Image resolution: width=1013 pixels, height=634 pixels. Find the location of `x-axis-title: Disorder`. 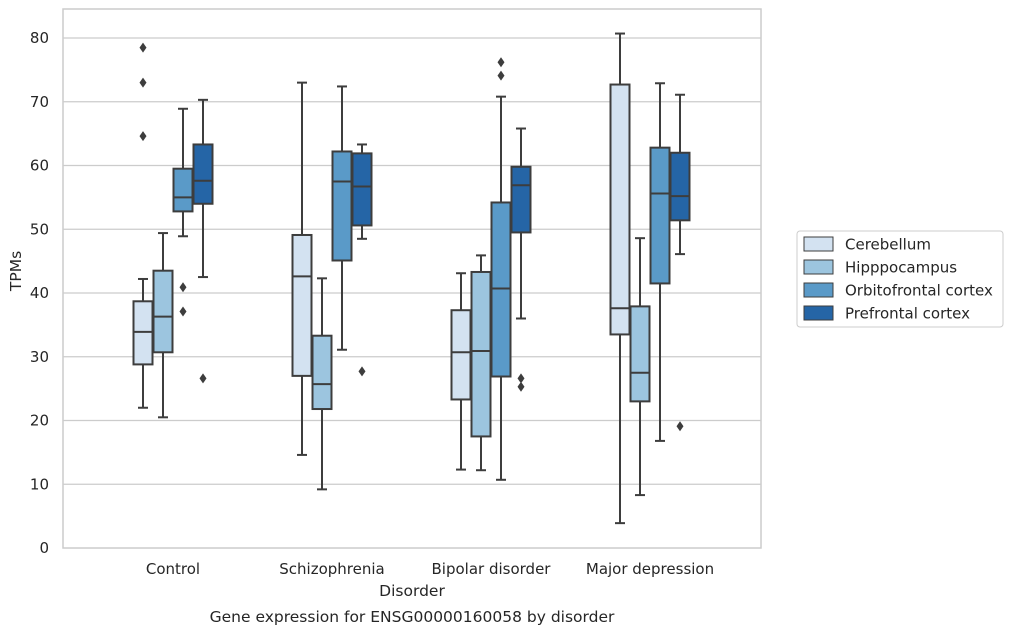

x-axis-title: Disorder is located at coordinates (412, 591).